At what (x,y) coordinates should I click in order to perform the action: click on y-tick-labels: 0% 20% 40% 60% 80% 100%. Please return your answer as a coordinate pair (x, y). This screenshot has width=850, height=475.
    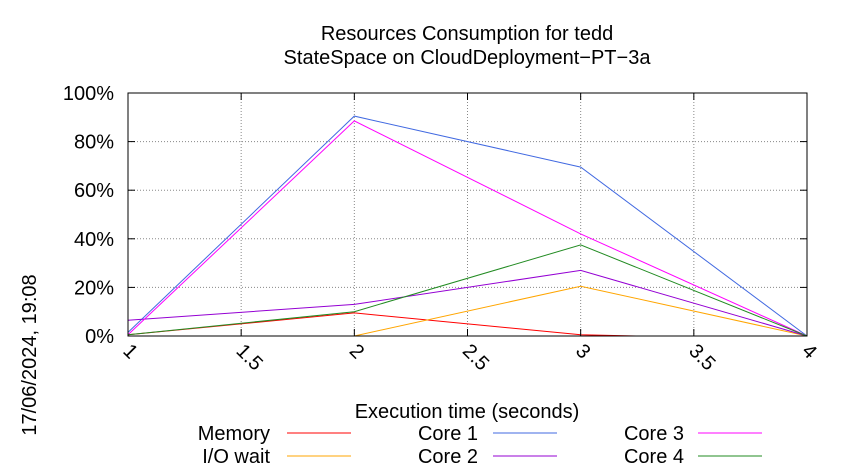
    Looking at the image, I should click on (88, 215).